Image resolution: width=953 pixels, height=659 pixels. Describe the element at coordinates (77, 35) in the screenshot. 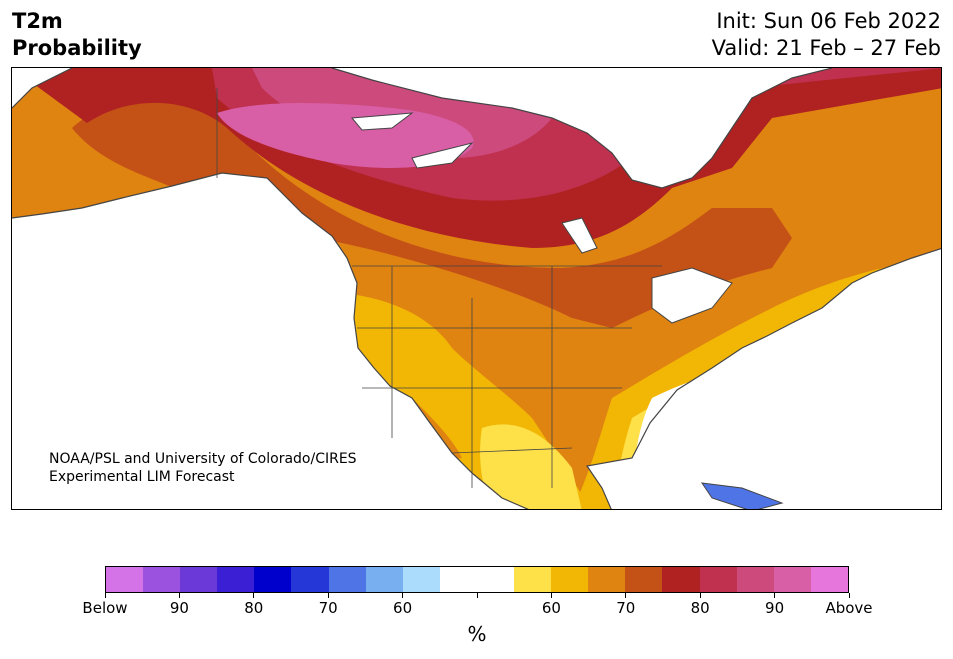

I see `map-title: T2m Probability` at that location.